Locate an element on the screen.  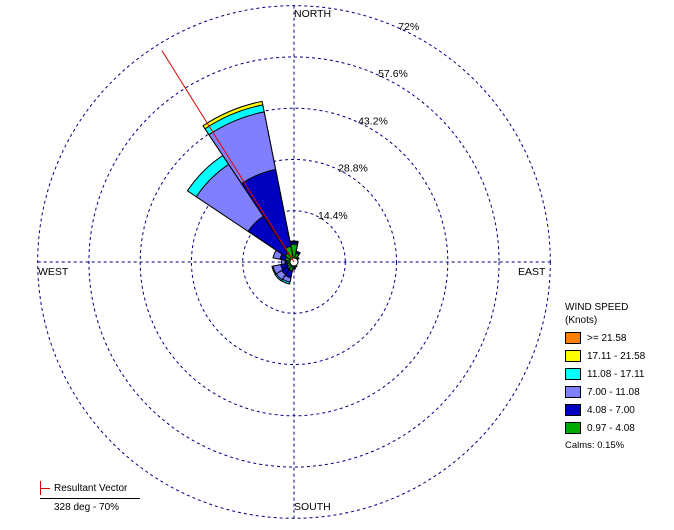
legend-label: 17.11 - 21.58 is located at coordinates (616, 356).